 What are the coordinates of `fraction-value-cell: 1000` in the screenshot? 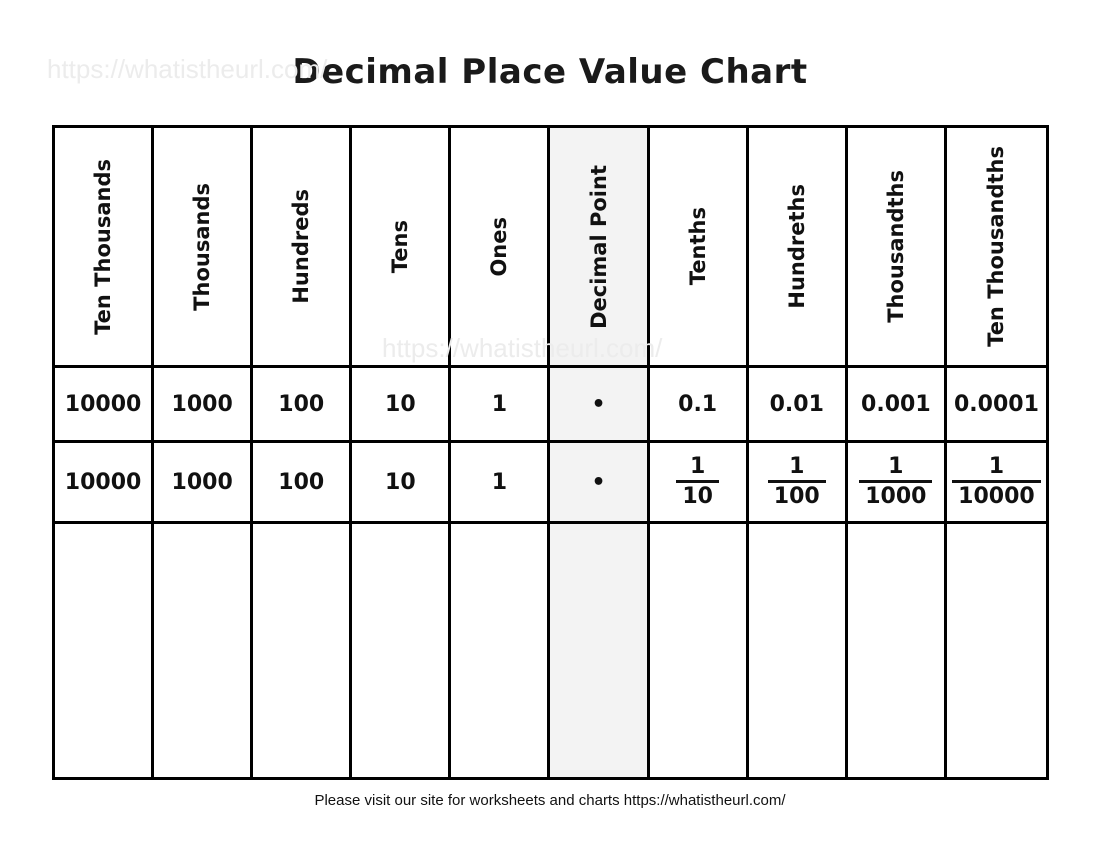 It's located at (204, 483).